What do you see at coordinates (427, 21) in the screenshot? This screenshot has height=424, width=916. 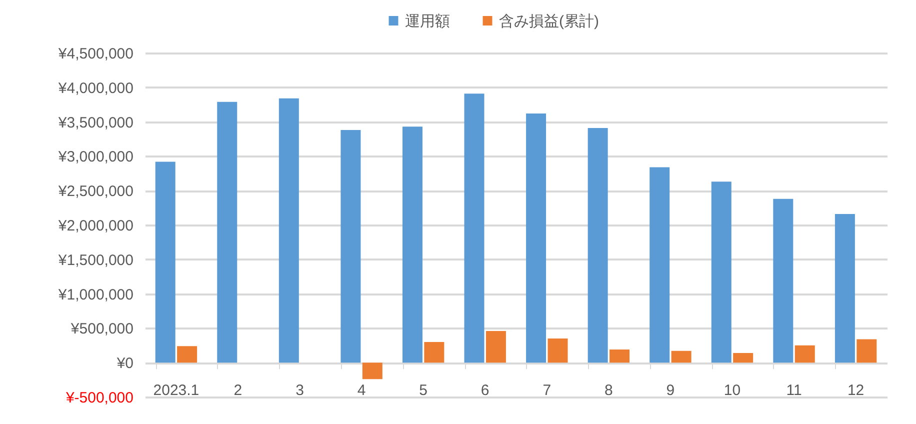 I see `legend-label: 運用額` at bounding box center [427, 21].